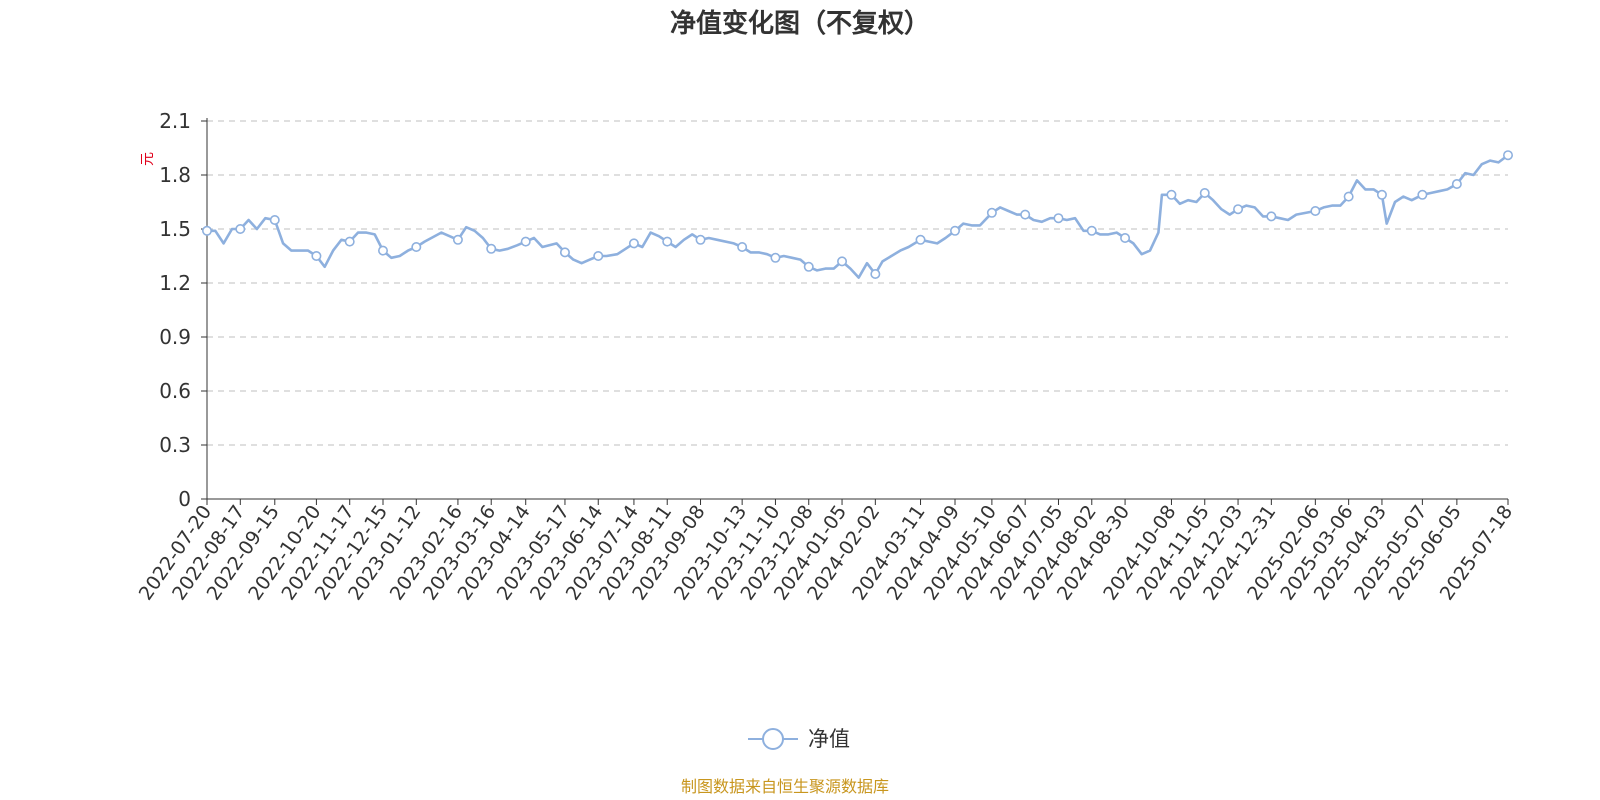 This screenshot has height=800, width=1600. Describe the element at coordinates (799, 739) in the screenshot. I see `legend: 净值` at that location.